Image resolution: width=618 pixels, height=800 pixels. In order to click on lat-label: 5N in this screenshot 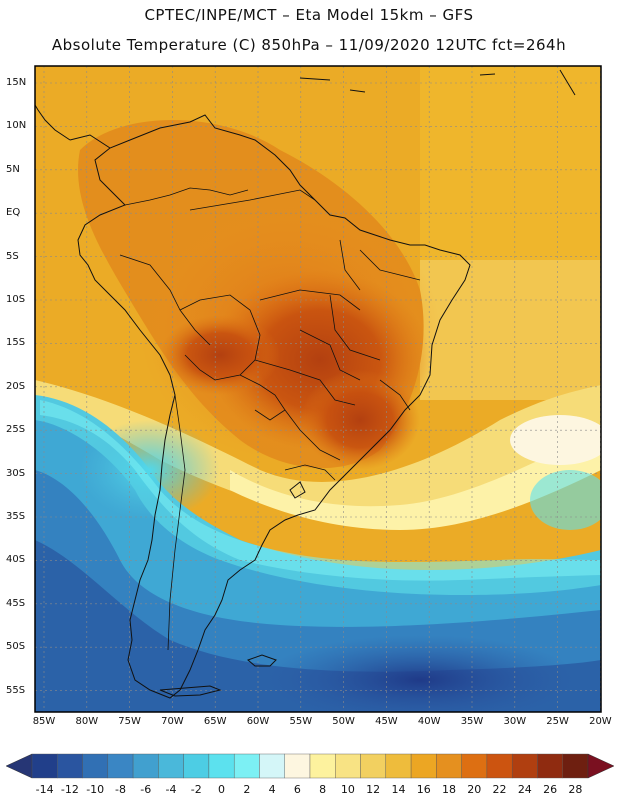, I will do `click(13, 169)`.